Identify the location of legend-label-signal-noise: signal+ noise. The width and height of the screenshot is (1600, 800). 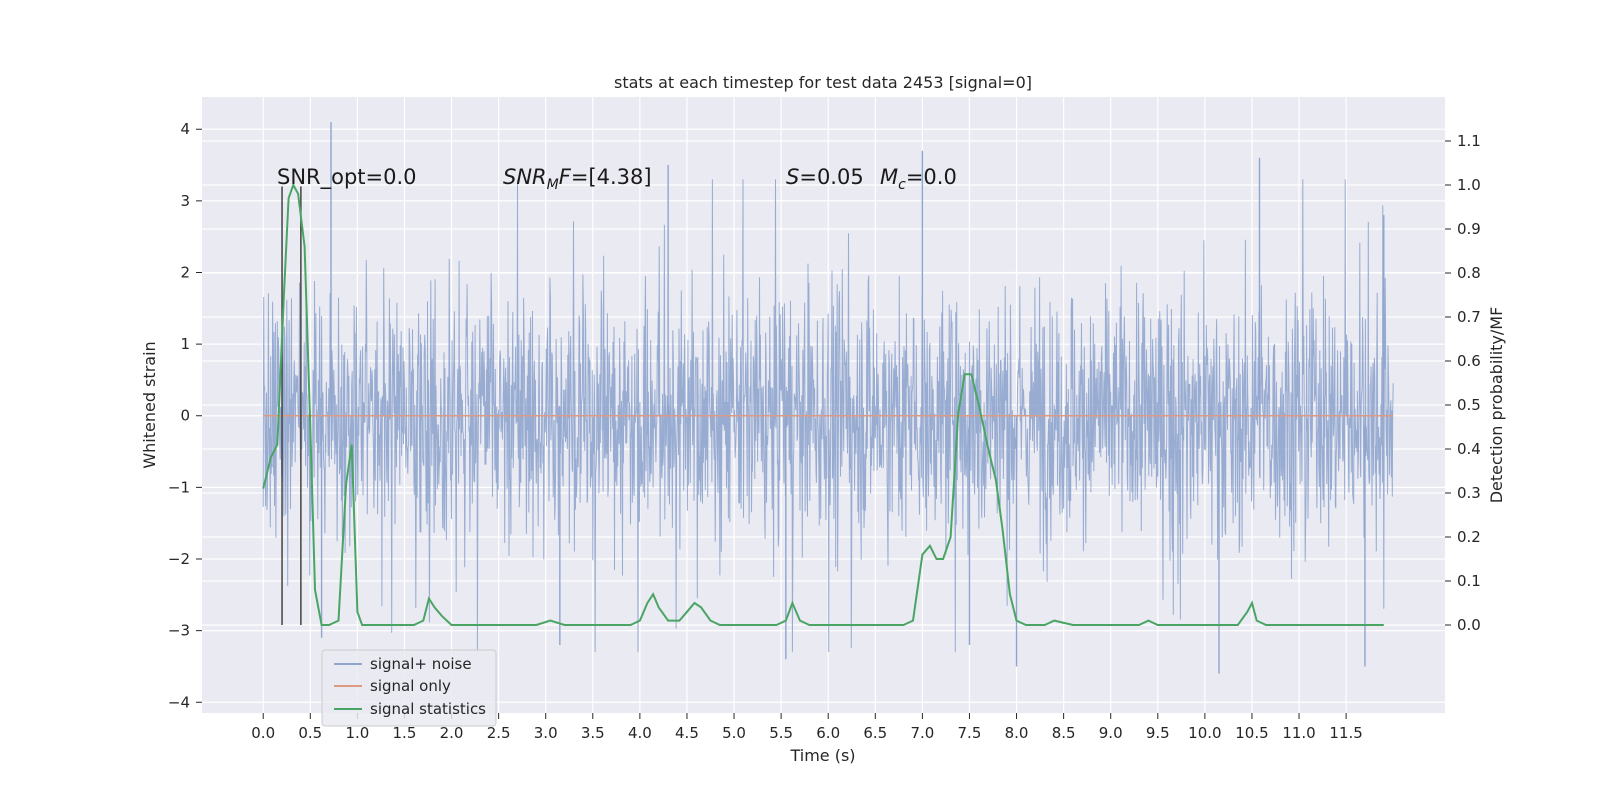
(421, 664).